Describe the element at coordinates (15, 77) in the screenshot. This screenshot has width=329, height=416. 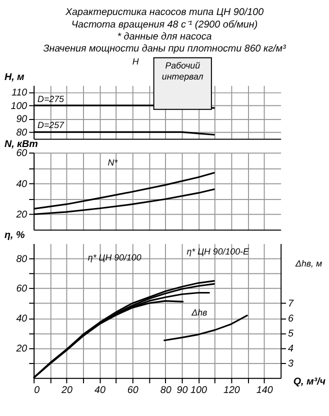
I see `y-axis-title: Н, м` at that location.